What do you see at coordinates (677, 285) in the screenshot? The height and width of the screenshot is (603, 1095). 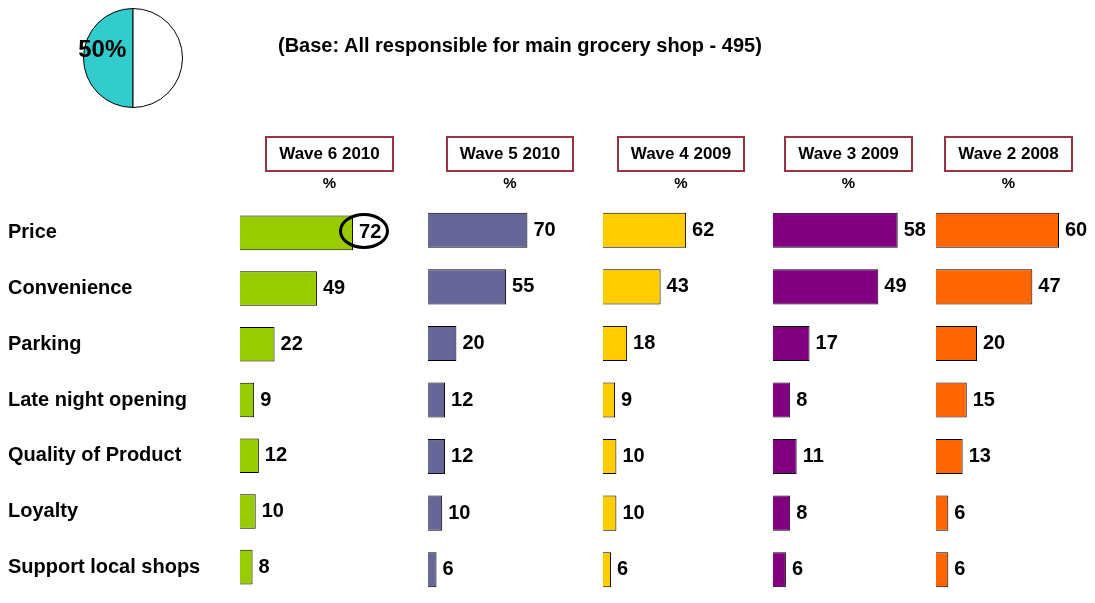 I see `data-label: 43` at bounding box center [677, 285].